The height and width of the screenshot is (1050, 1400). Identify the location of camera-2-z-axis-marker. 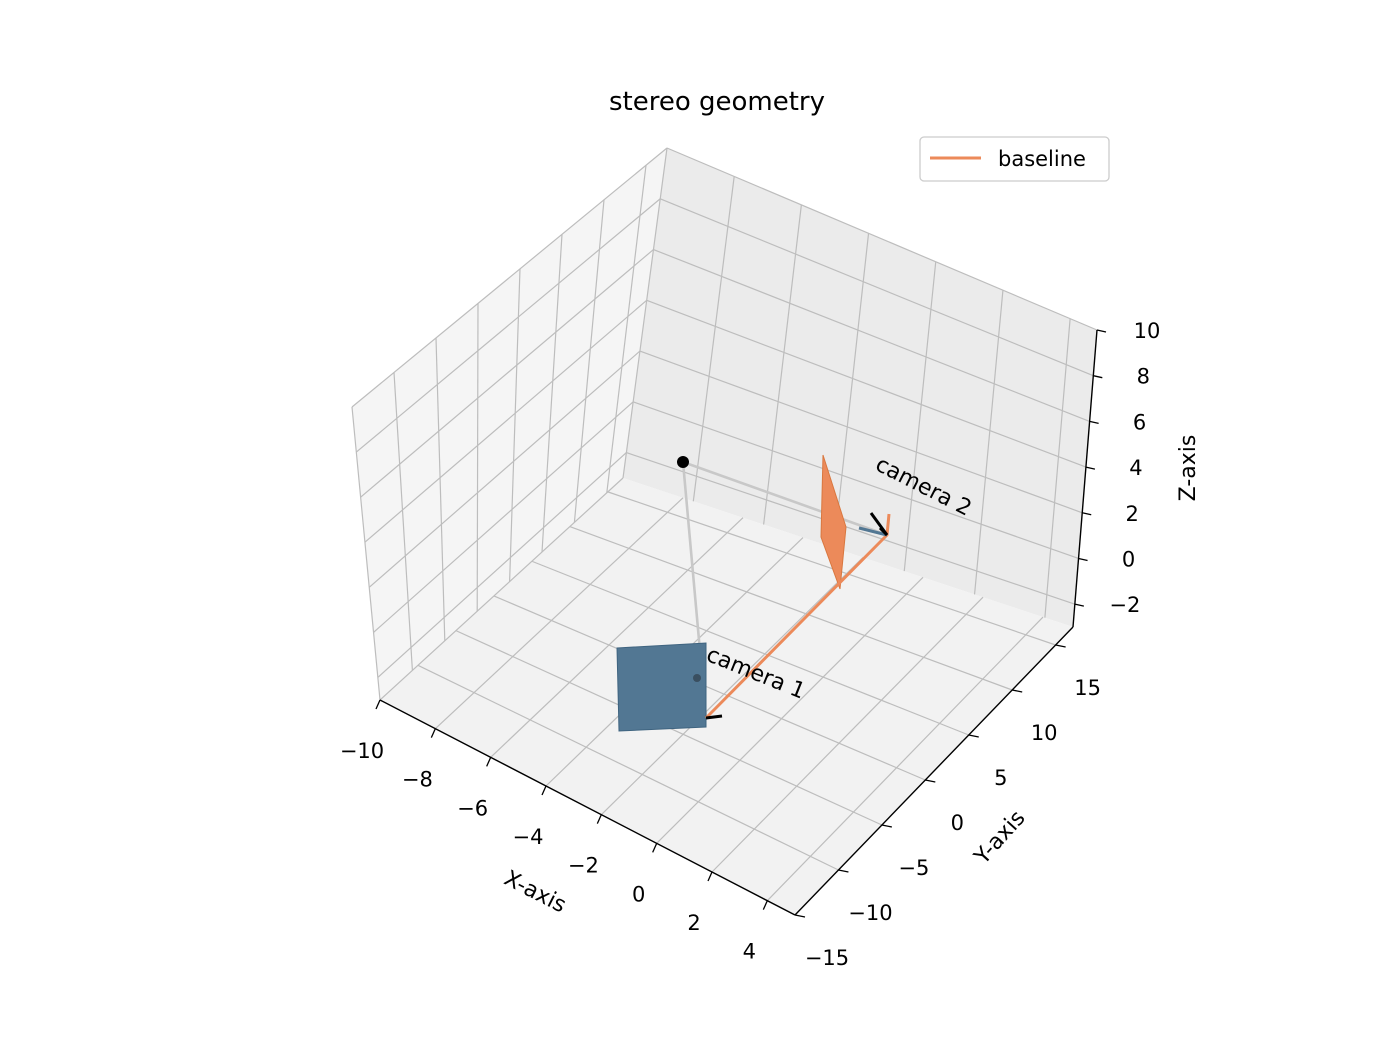
(883, 531).